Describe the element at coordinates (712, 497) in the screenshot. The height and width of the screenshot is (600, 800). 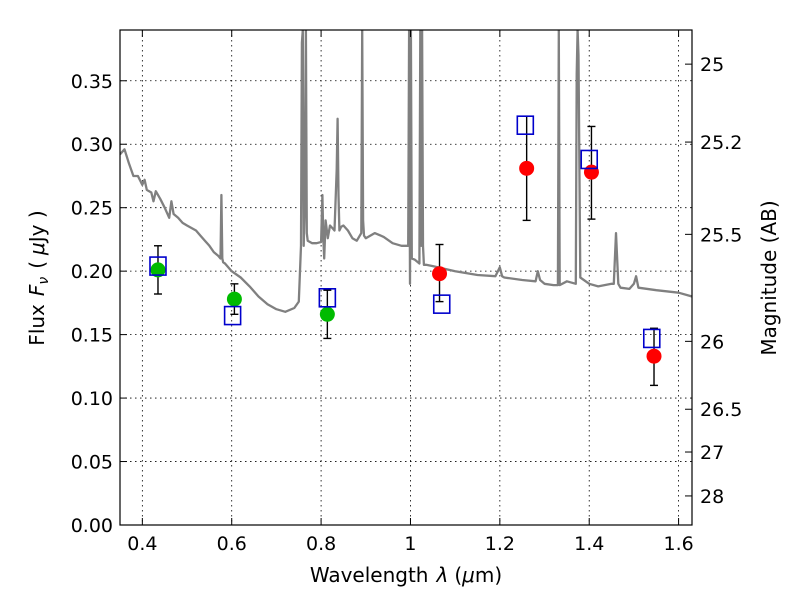
I see `y2-tick-label: 28` at that location.